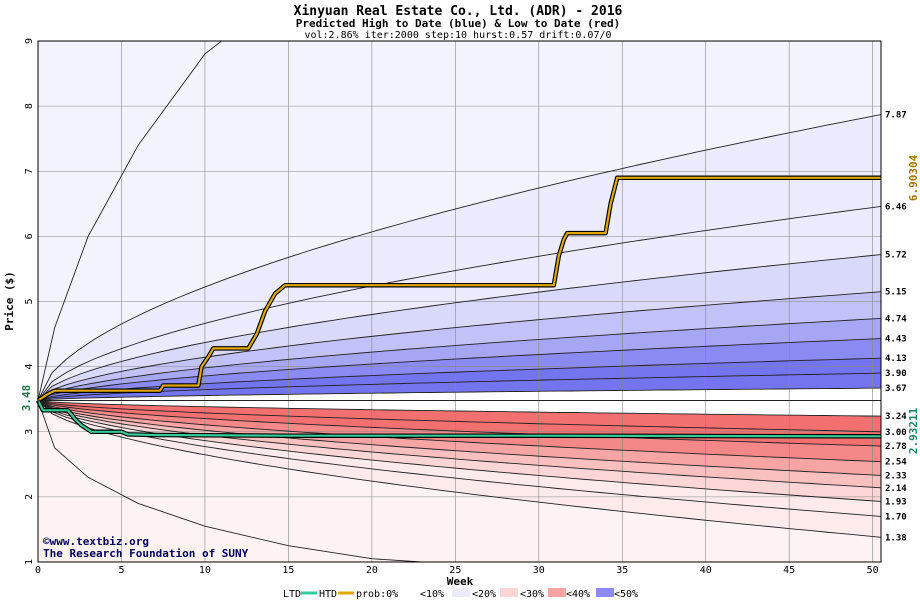 The height and width of the screenshot is (600, 920). I want to click on htd-final-label: 6.90304, so click(913, 177).